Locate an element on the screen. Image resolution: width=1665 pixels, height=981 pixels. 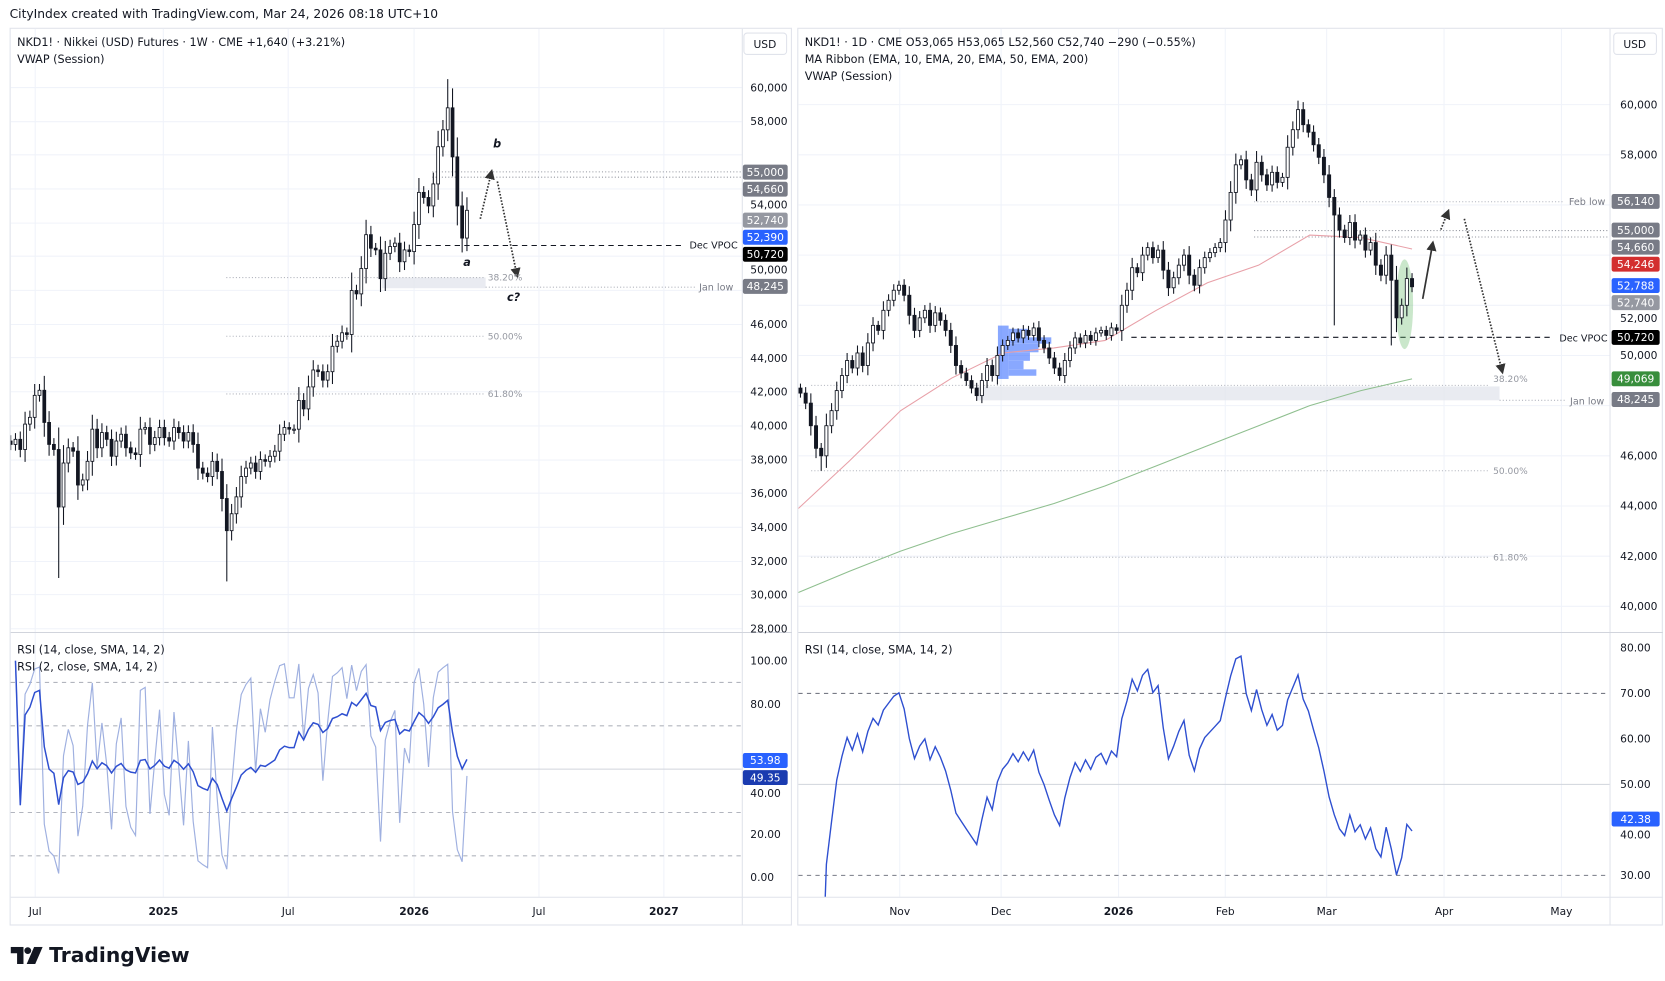
price-tag: 52,740 is located at coordinates (1635, 303).